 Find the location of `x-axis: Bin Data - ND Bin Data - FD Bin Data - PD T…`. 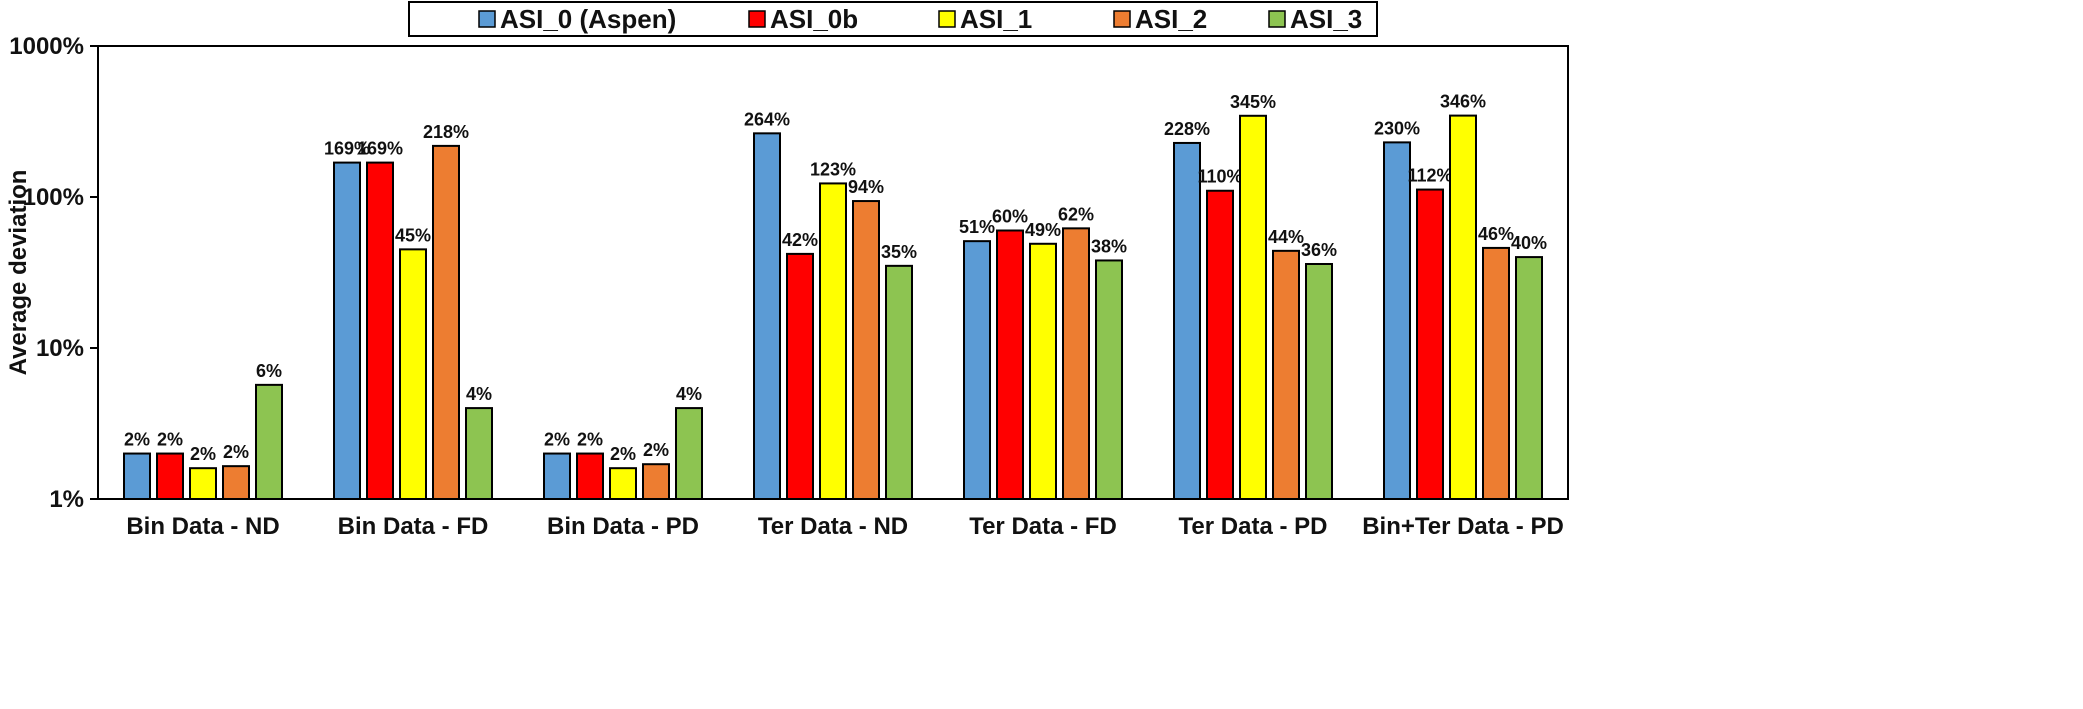

x-axis: Bin Data - ND Bin Data - FD Bin Data - PD T… is located at coordinates (844, 526).